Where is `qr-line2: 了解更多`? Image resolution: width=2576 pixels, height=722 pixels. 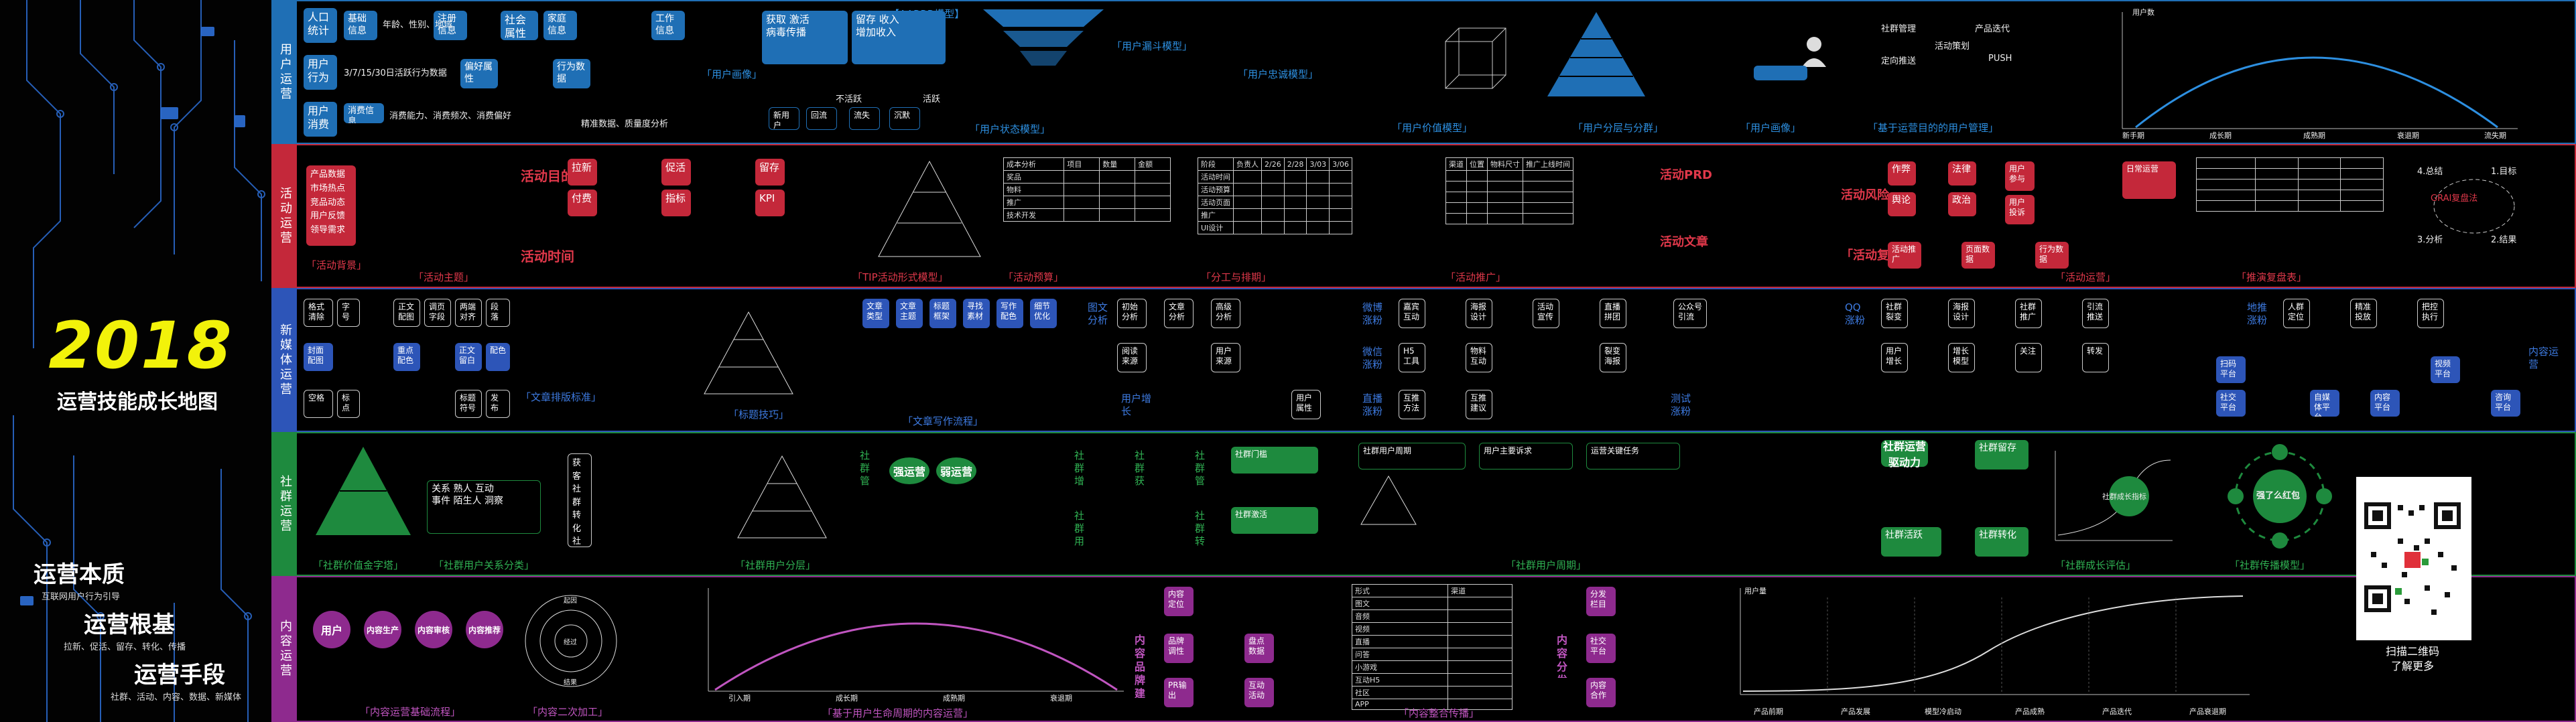
qr-line2: 了解更多 is located at coordinates (2412, 665).